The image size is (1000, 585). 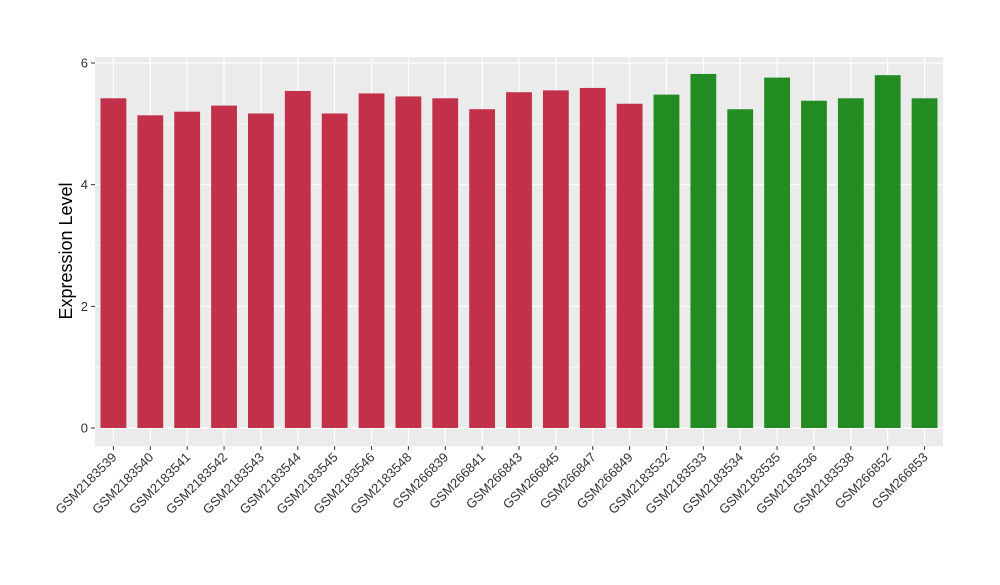 What do you see at coordinates (84, 184) in the screenshot?
I see `y-tick-label: 4` at bounding box center [84, 184].